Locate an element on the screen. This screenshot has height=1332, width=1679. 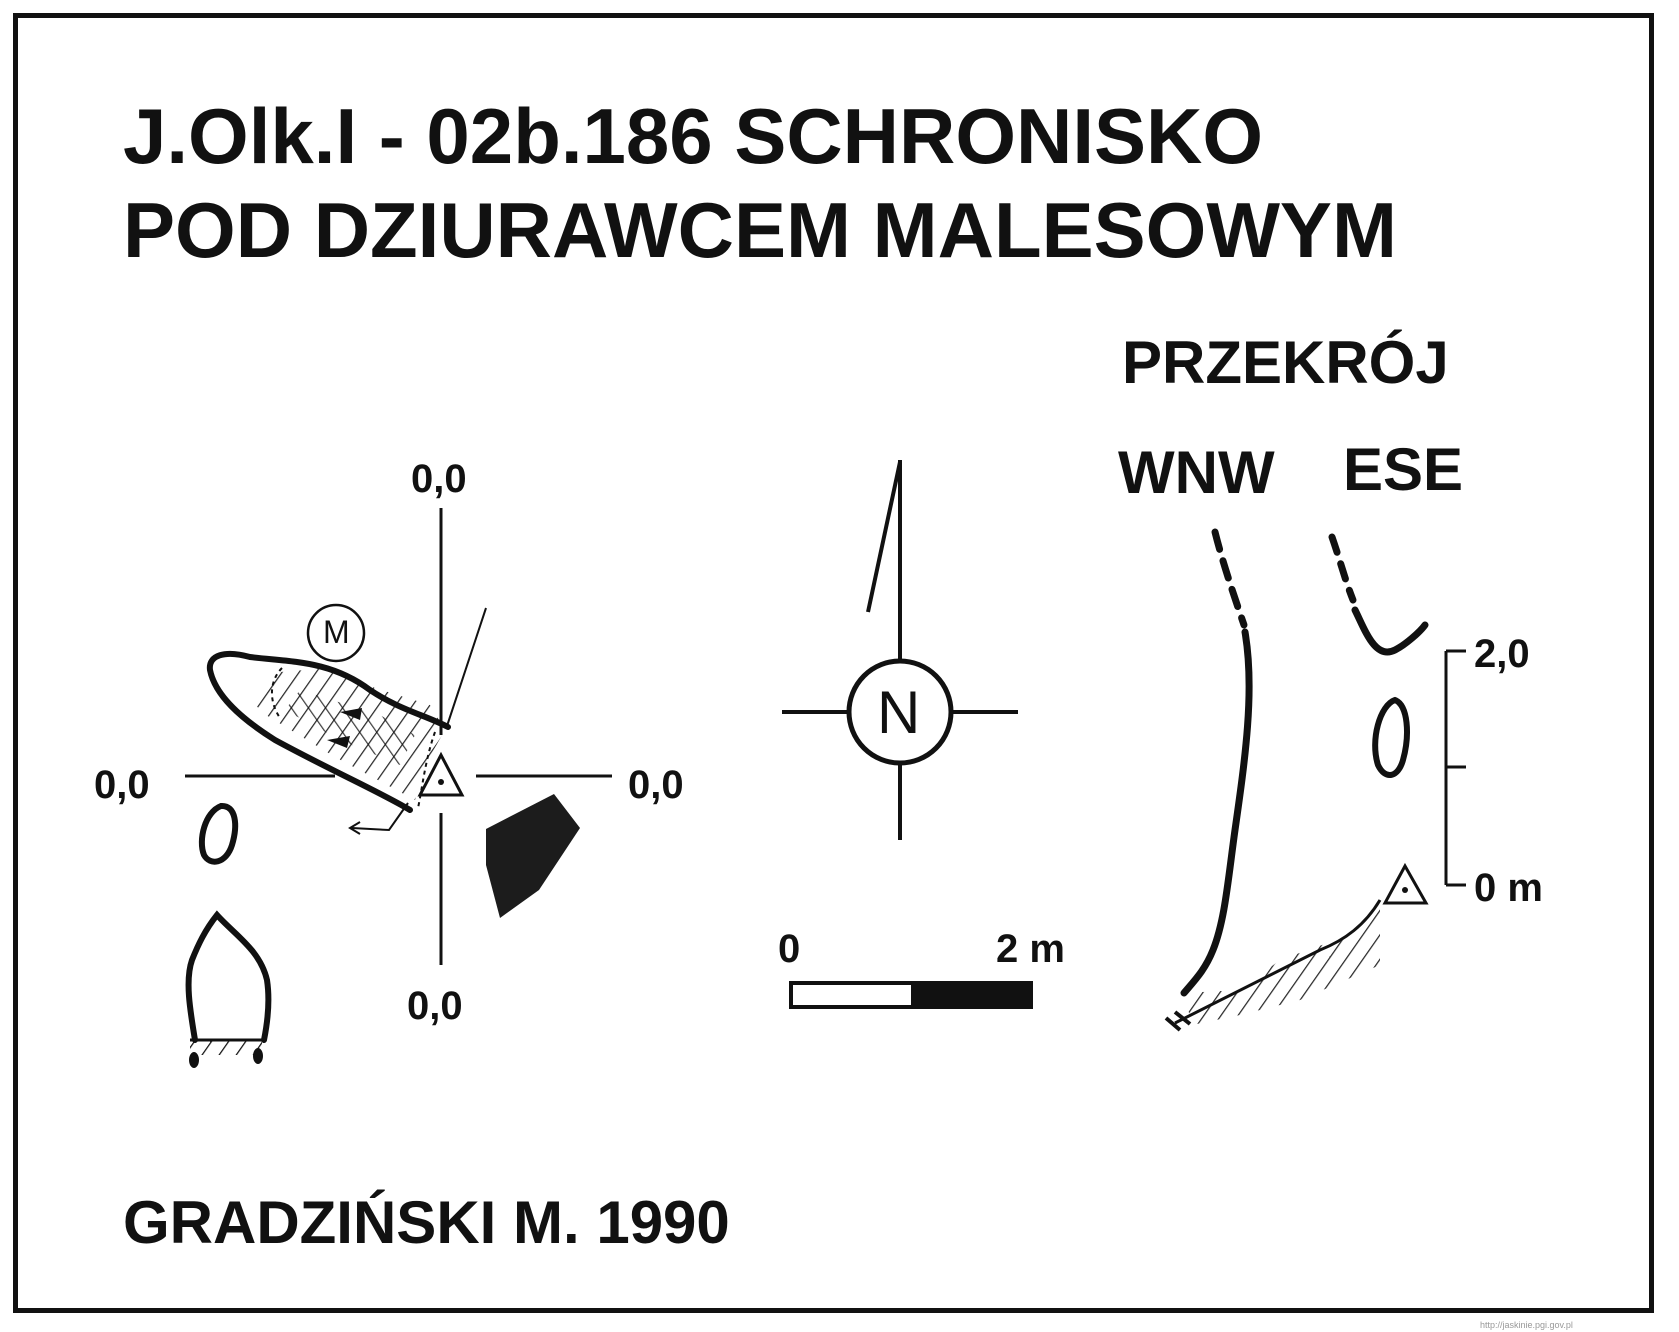
author-credit: GRADZIŃSKI M. 1990 is located at coordinates (426, 1222).